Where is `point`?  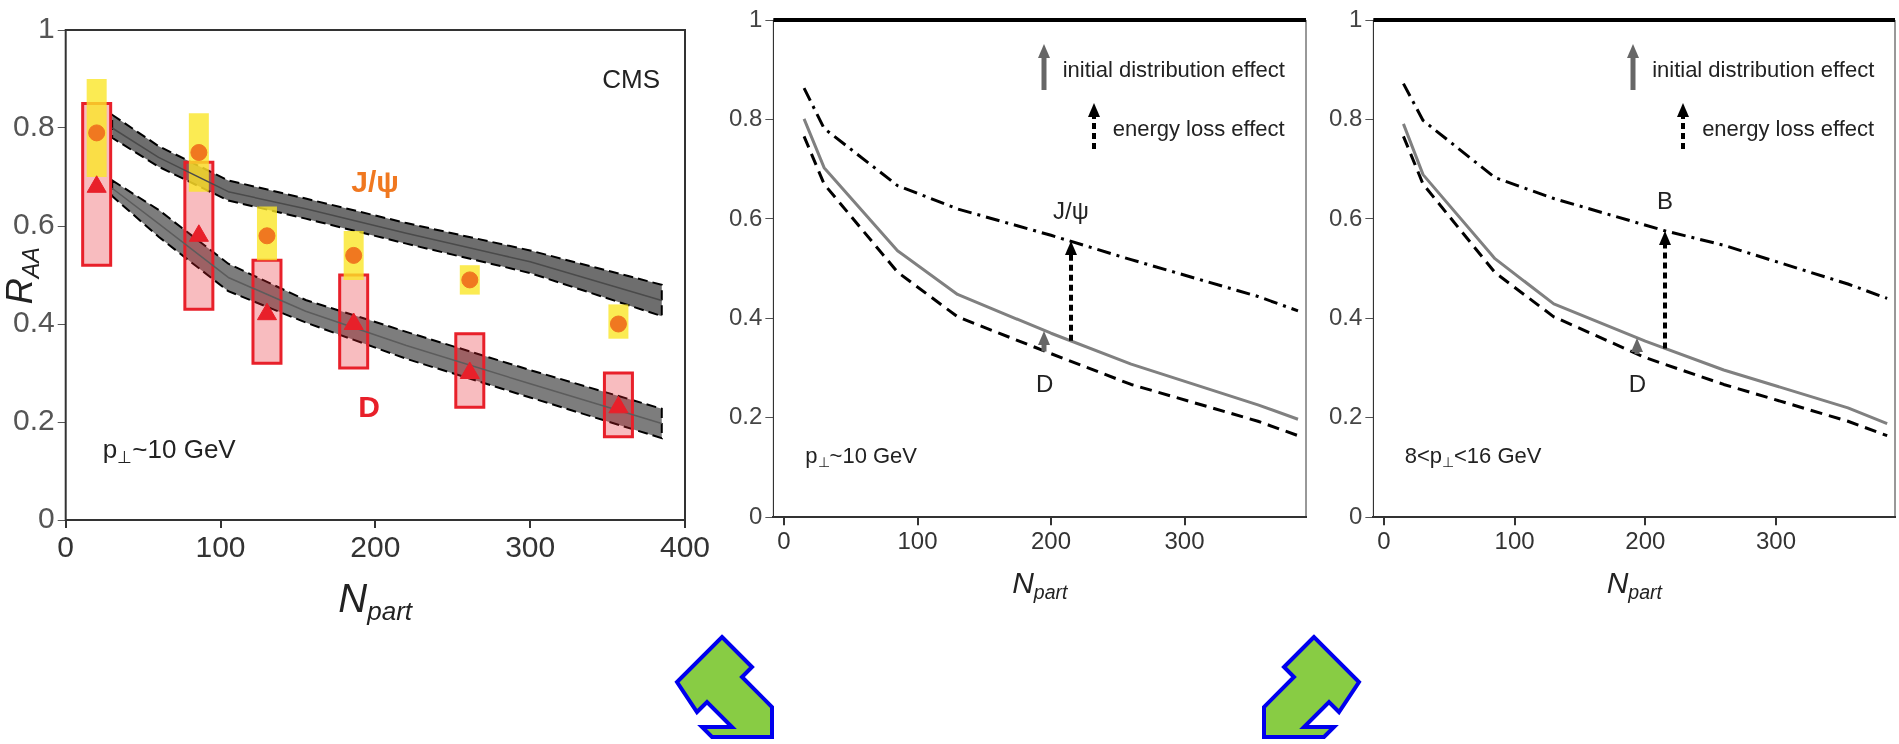
point is located at coordinates (97, 133).